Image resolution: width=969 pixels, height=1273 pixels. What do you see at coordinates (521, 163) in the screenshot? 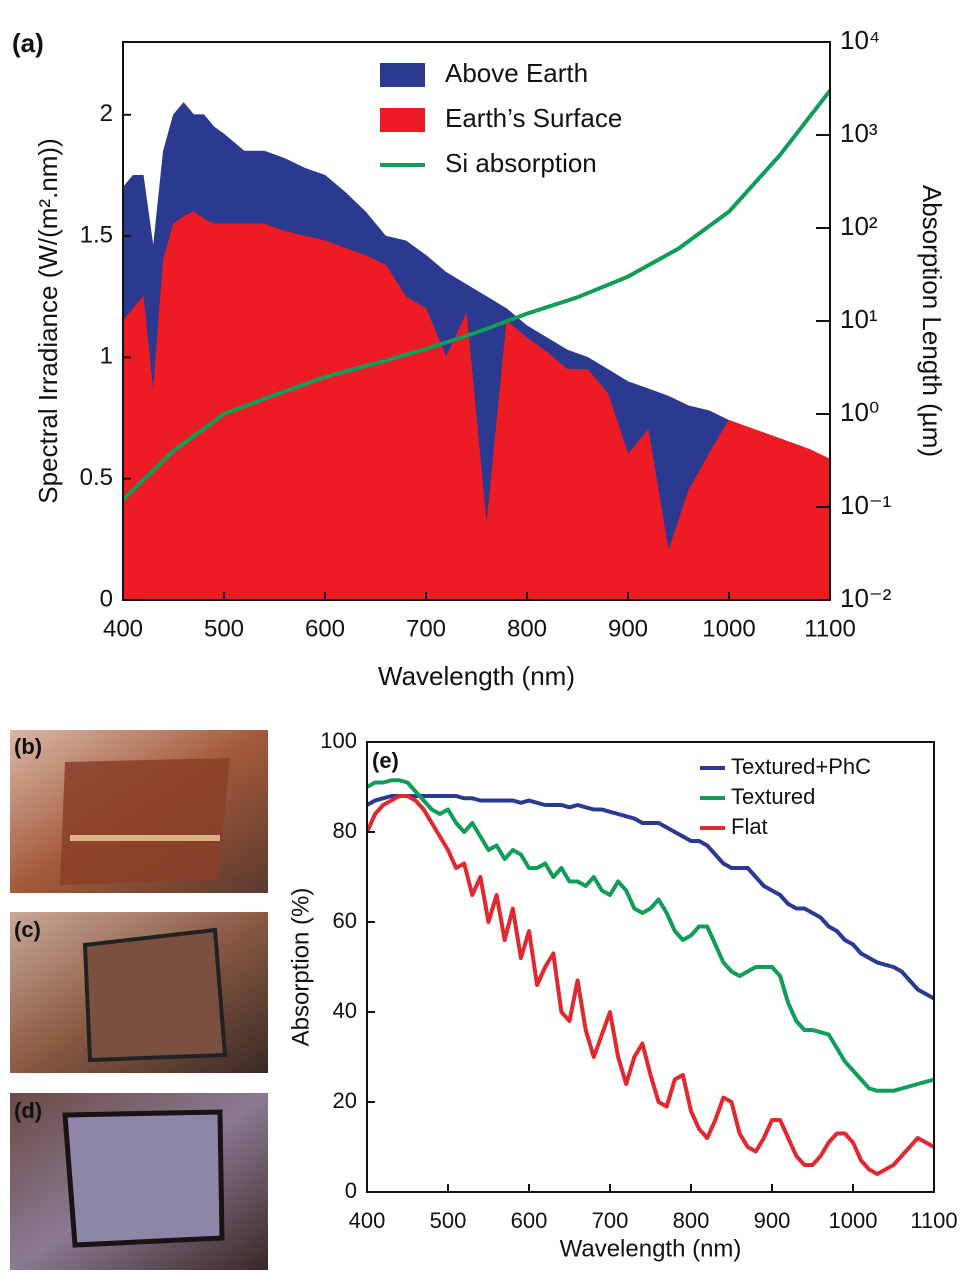
I see `legend-label: Si absorption` at bounding box center [521, 163].